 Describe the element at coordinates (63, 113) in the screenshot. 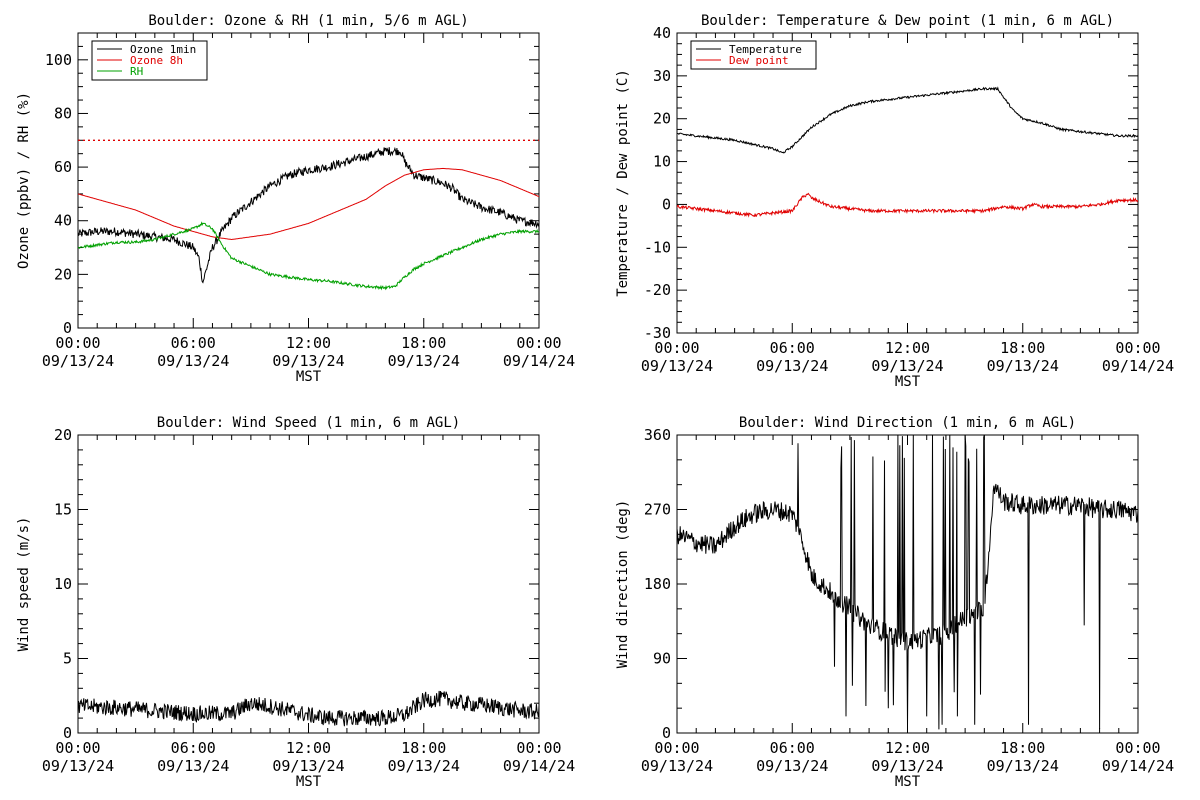

I see `y-tick-label: 80` at that location.